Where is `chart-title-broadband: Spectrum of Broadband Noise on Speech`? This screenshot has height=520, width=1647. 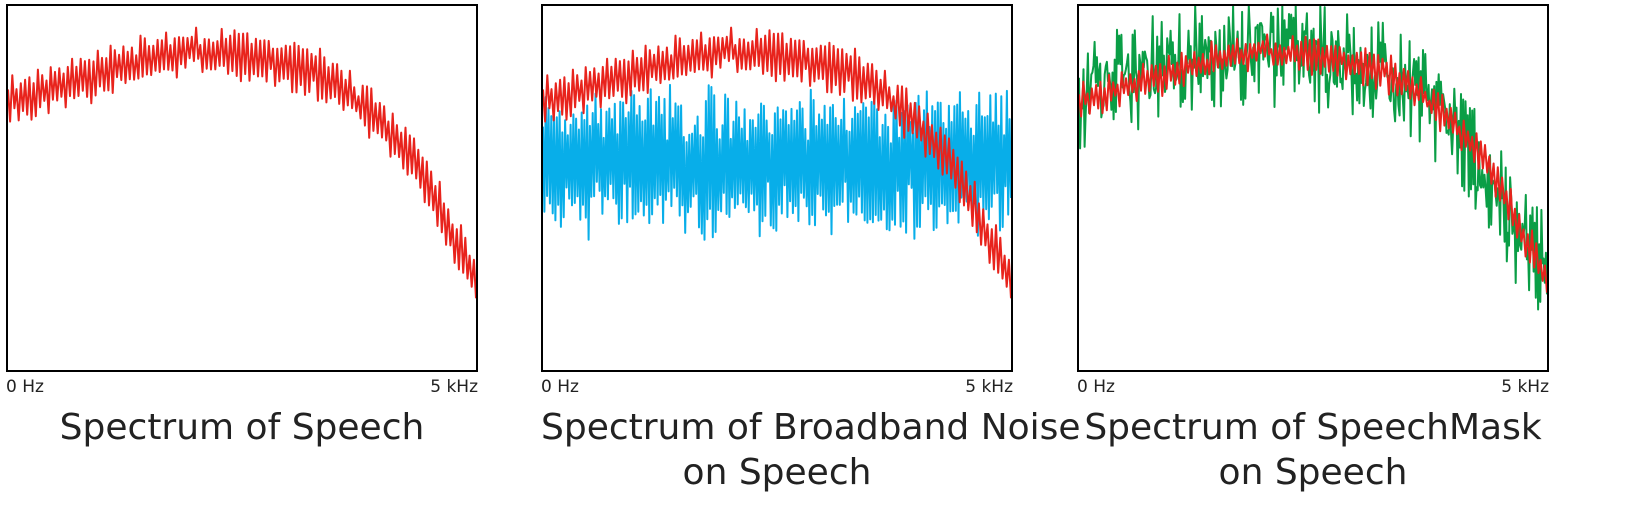 chart-title-broadband: Spectrum of Broadband Noise on Speech is located at coordinates (811, 450).